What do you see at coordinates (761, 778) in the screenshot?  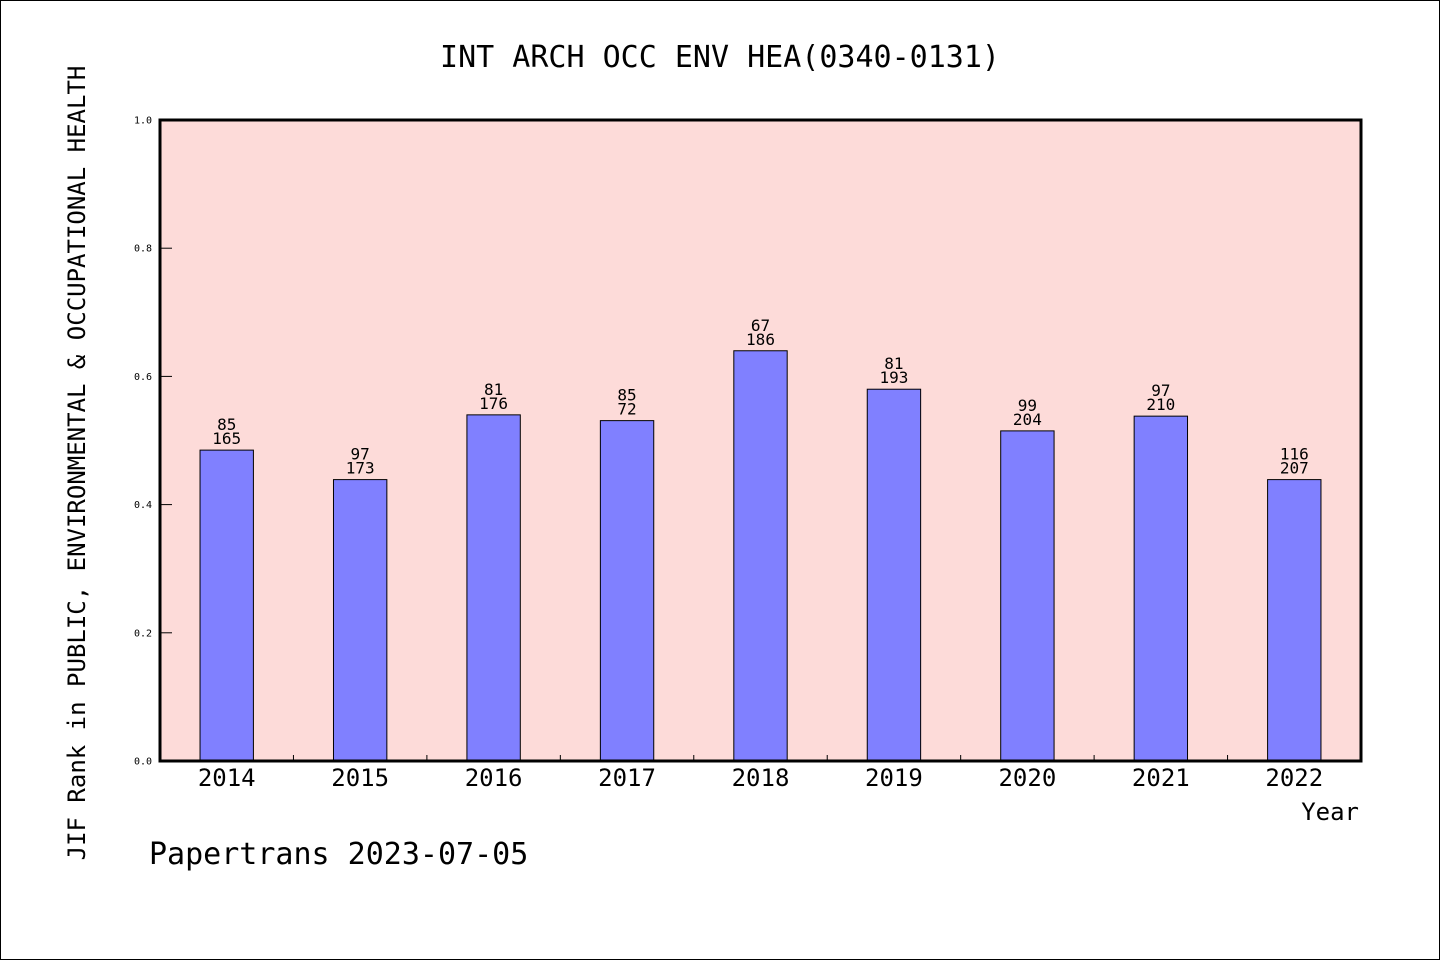 I see `x-tick-label: 2018` at bounding box center [761, 778].